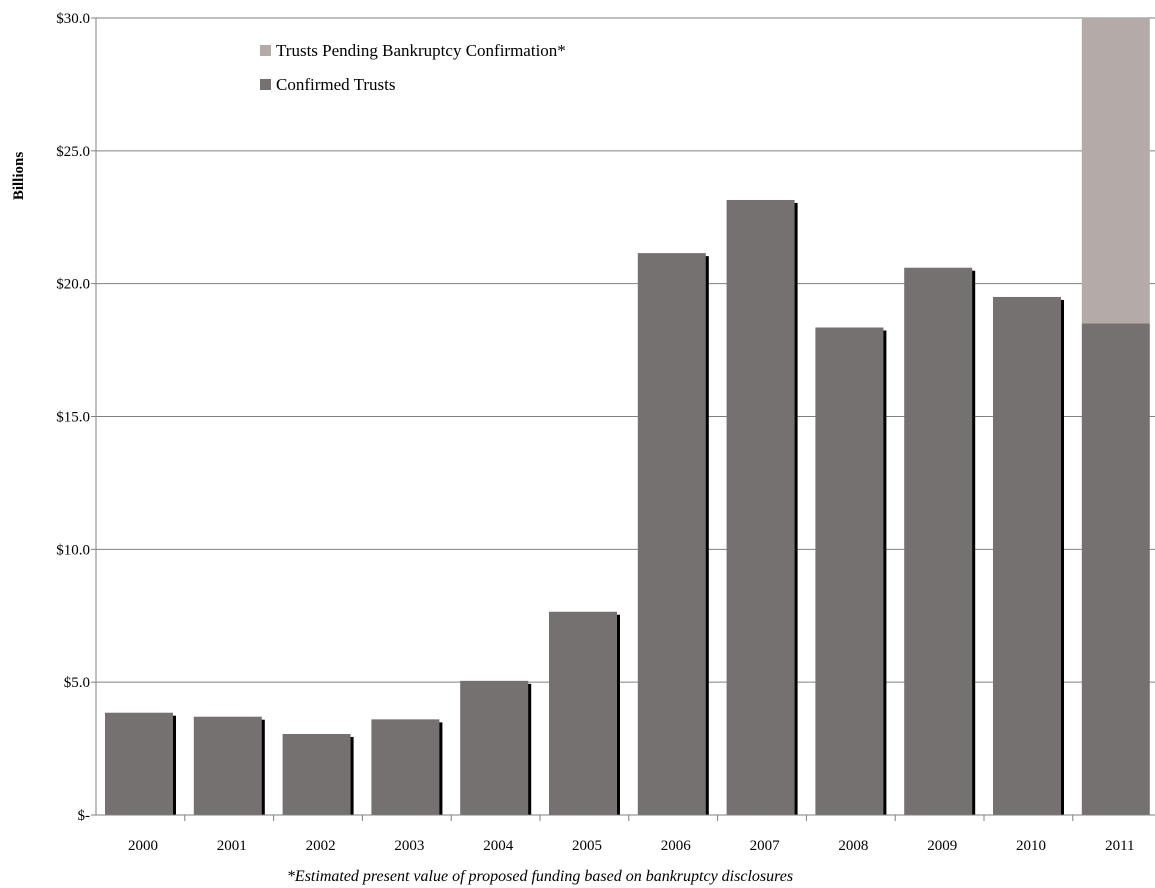 The image size is (1155, 888). What do you see at coordinates (1031, 846) in the screenshot?
I see `x-tick-label: 2010` at bounding box center [1031, 846].